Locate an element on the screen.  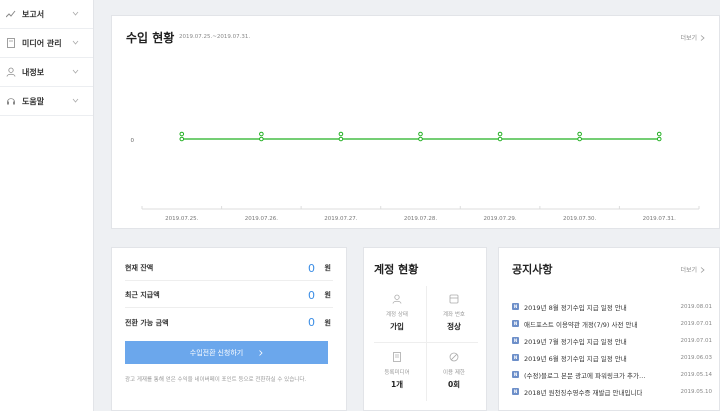
list-item: N (수정)블로그 본문 광고에 파워링크가 추가… 2019.05.14 is located at coordinates (612, 374).